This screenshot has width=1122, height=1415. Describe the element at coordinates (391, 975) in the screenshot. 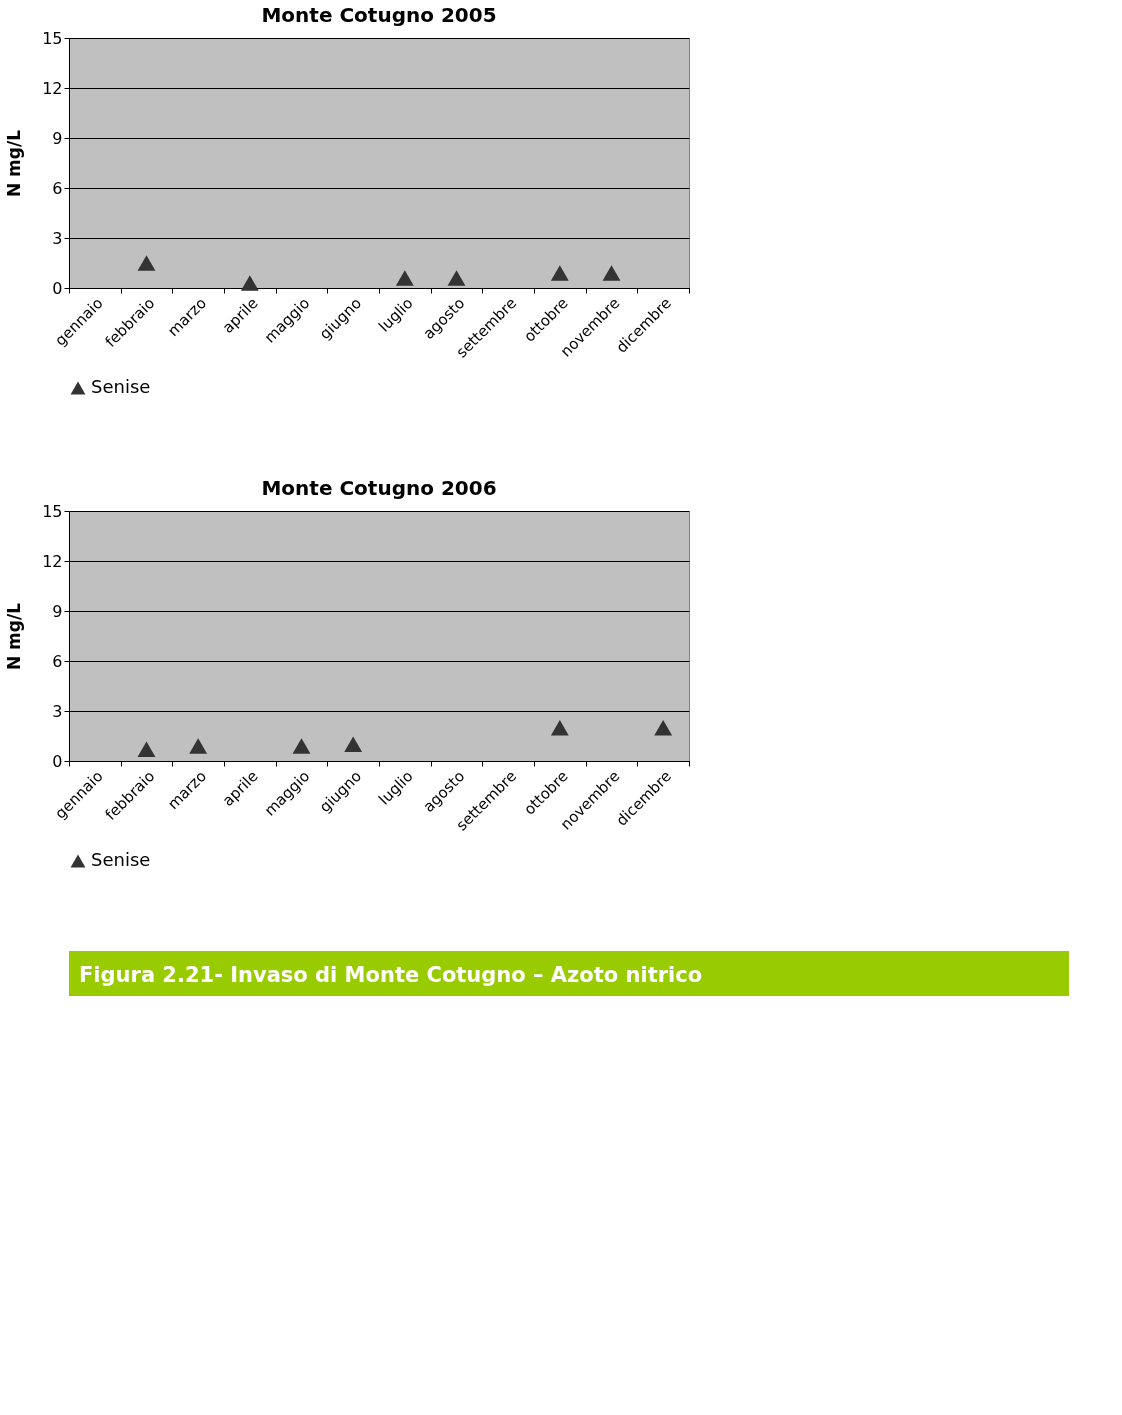

I see `text: Figura 2.21- Invaso di Monte Cotugno – Azoto nitrico` at that location.